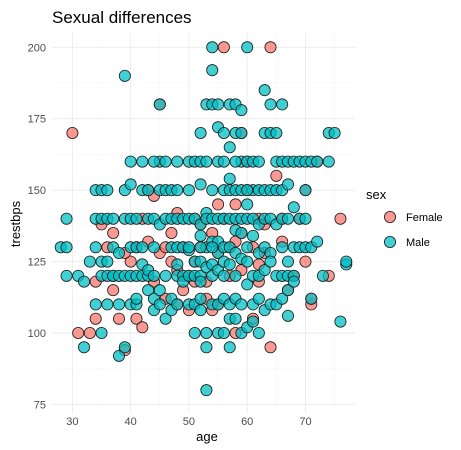  Describe the element at coordinates (37, 226) in the screenshot. I see `y-axis-ticks: 75 100 125 150 175 200` at that location.